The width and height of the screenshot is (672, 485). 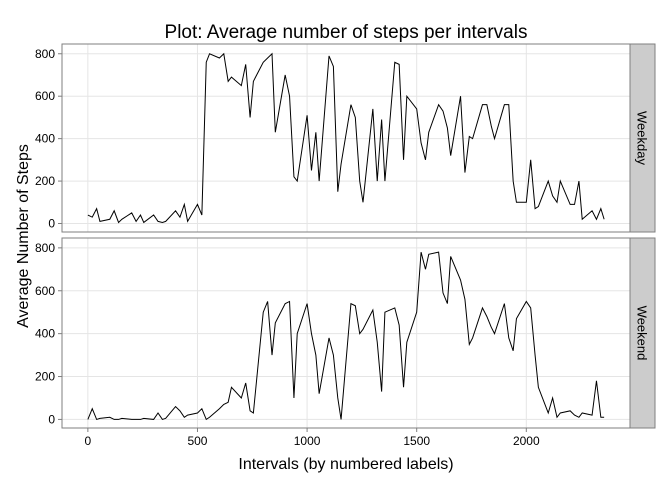 I want to click on x-tick-label: 500, so click(x=197, y=441).